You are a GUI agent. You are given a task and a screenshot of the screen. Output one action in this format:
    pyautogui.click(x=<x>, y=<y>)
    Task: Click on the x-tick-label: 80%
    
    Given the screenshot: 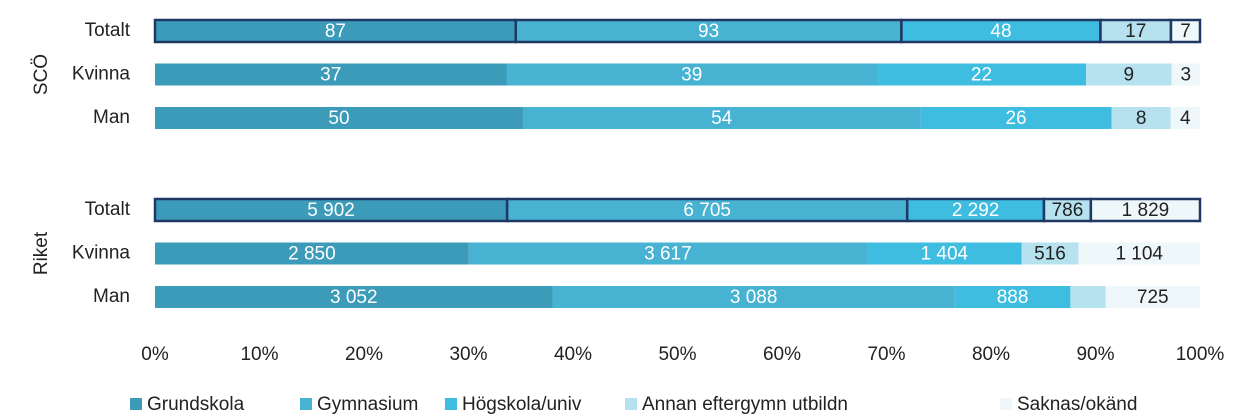 What is the action you would take?
    pyautogui.click(x=991, y=354)
    